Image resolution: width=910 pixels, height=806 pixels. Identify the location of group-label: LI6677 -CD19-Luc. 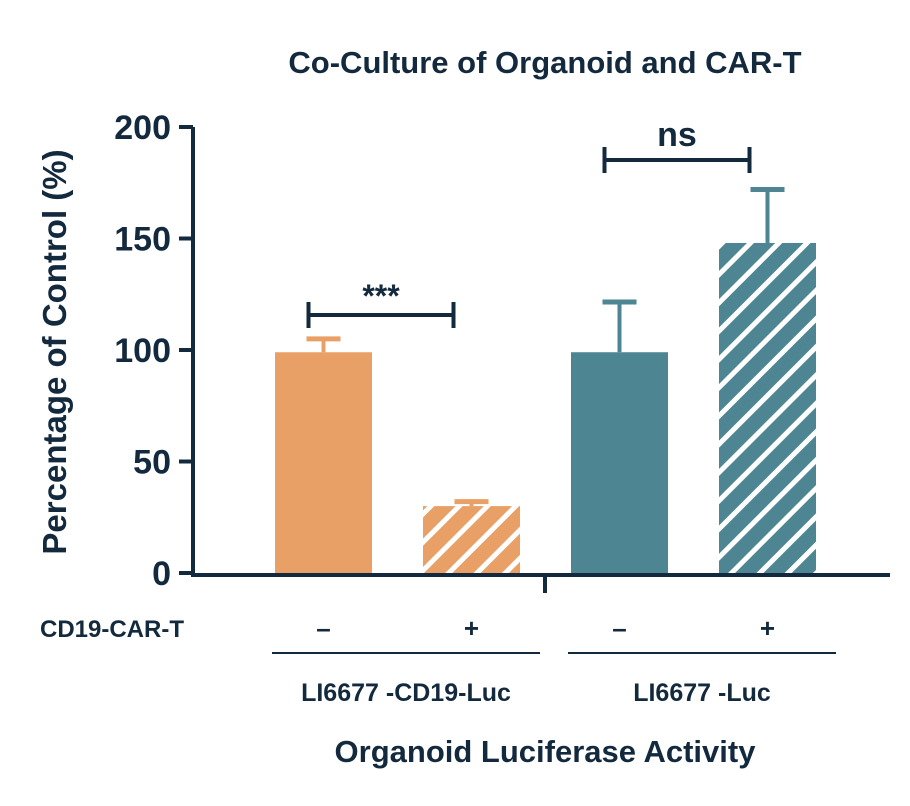
(406, 693).